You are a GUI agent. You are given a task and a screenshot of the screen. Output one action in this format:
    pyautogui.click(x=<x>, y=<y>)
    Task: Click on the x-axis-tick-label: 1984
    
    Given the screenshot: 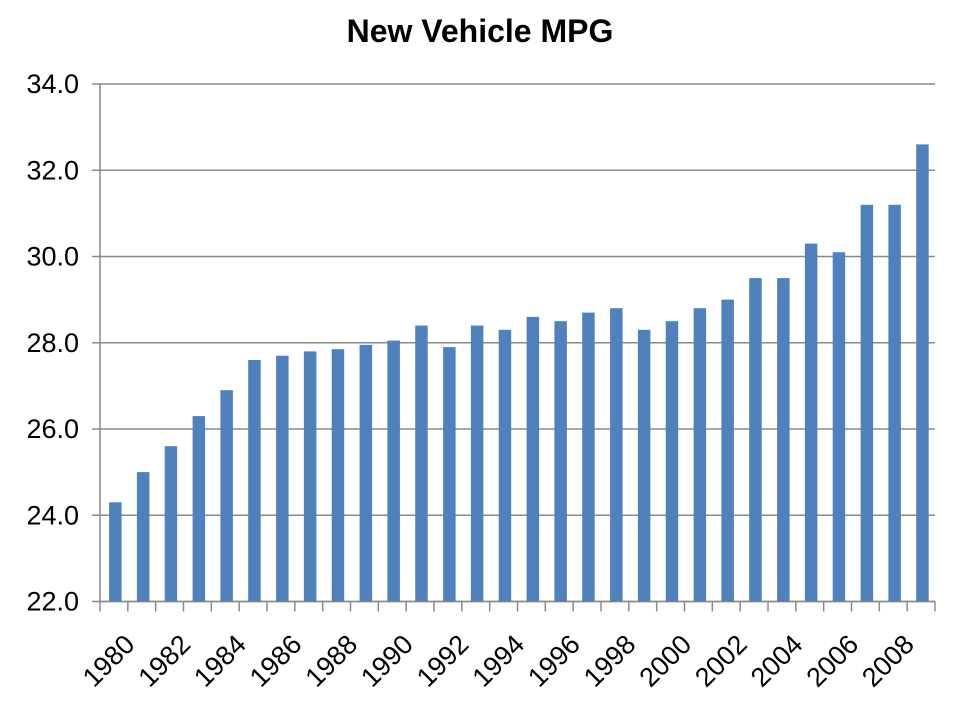 What is the action you would take?
    pyautogui.click(x=220, y=661)
    